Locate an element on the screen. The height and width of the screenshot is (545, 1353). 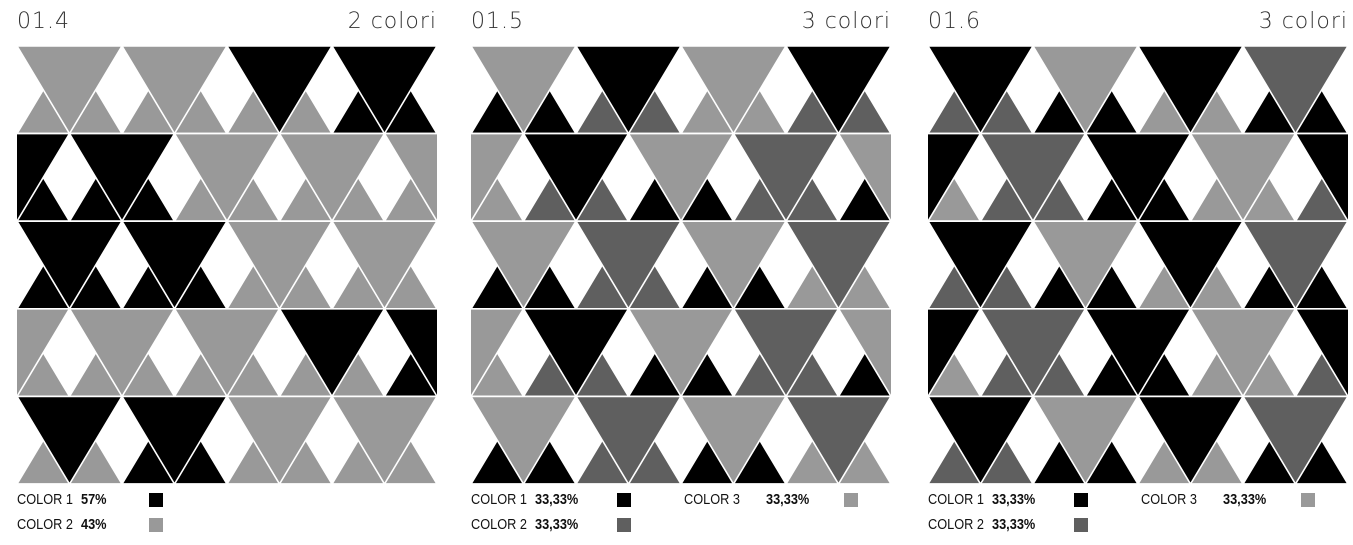
legend-color-1: COLOR 1 57% is located at coordinates (90, 499).